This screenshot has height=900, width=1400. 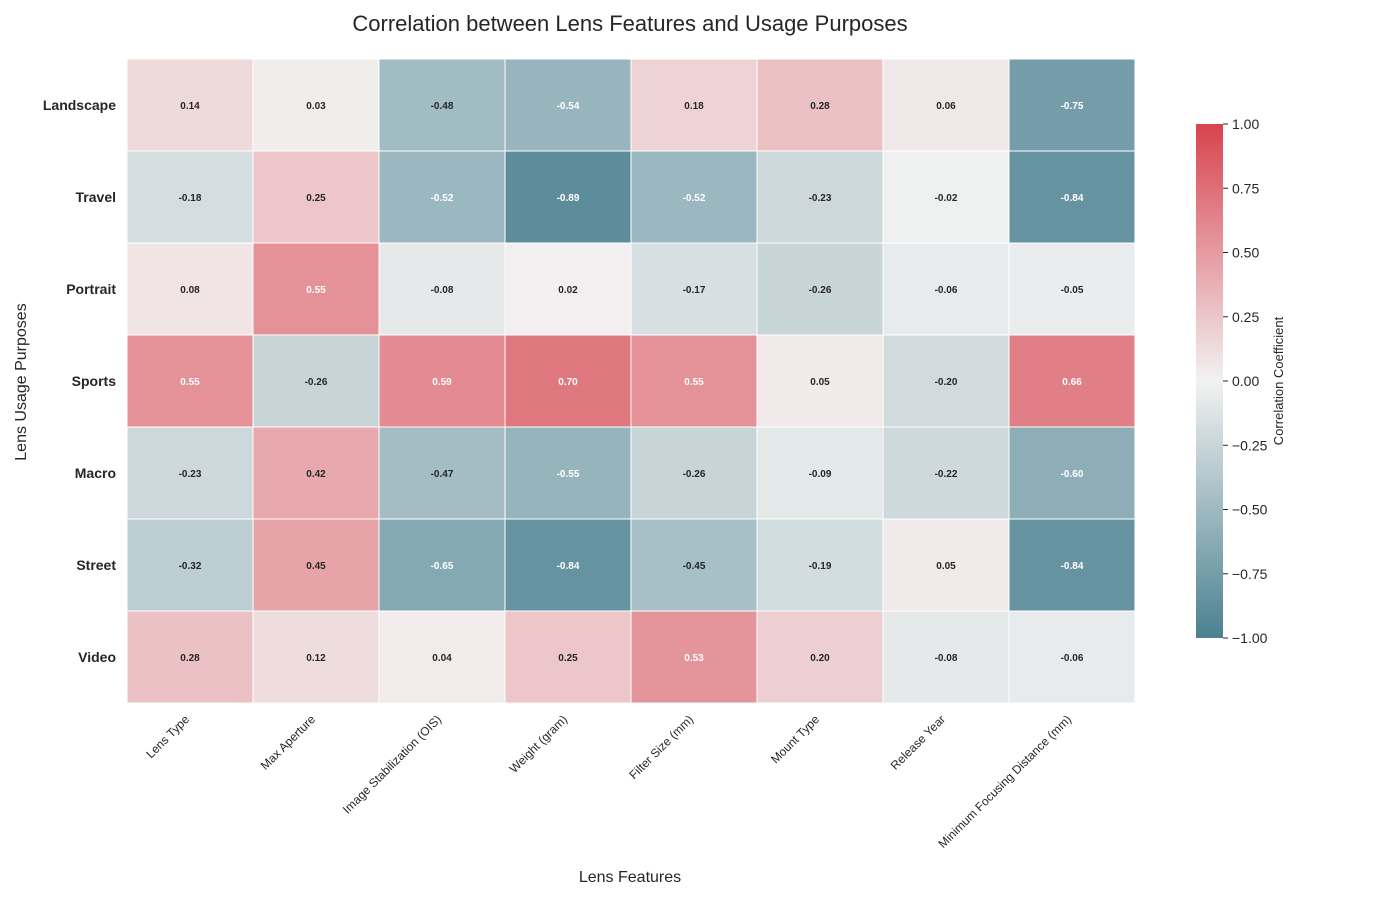 What do you see at coordinates (1245, 253) in the screenshot?
I see `colorbar-tick-label: 0.50` at bounding box center [1245, 253].